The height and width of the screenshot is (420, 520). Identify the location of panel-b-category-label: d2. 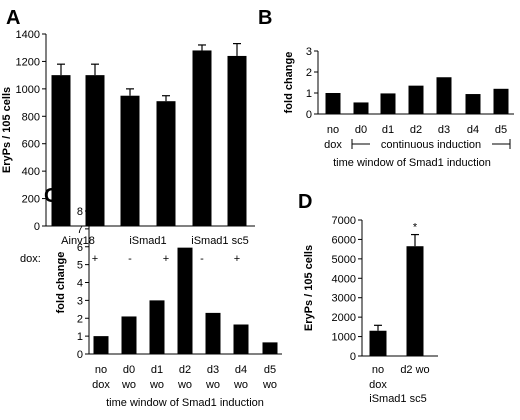
(416, 130).